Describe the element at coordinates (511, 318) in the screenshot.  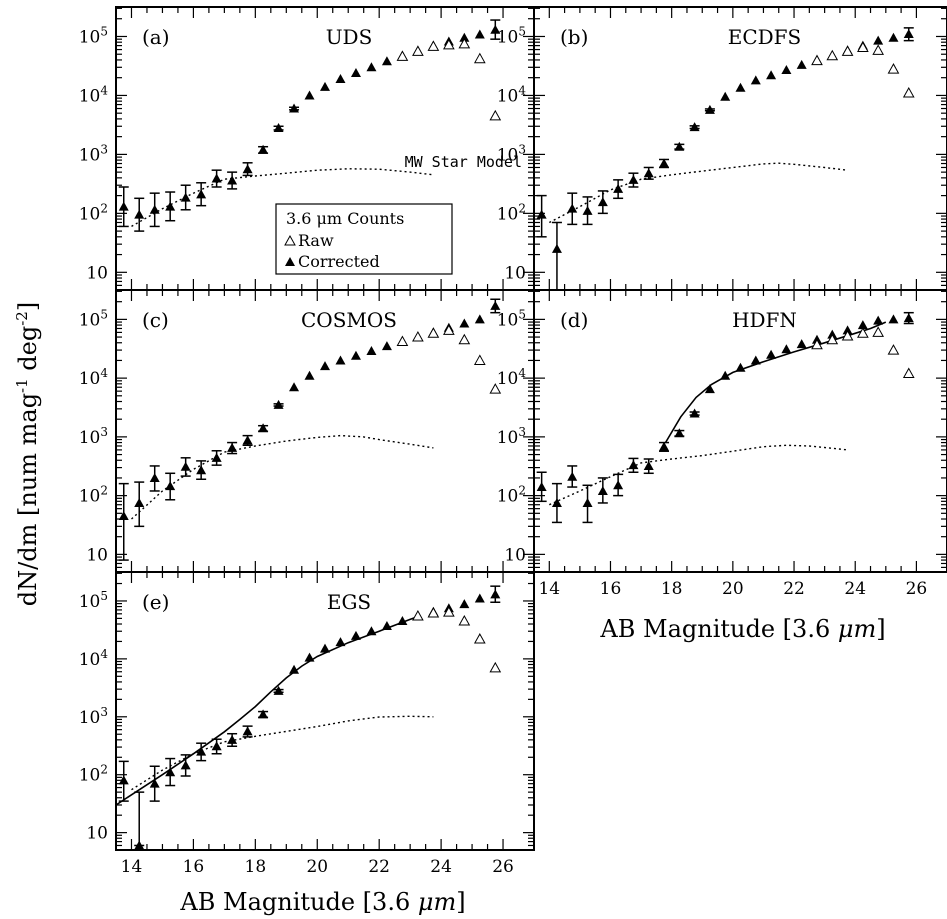
I see `y-tick-label: 10⁵` at that location.